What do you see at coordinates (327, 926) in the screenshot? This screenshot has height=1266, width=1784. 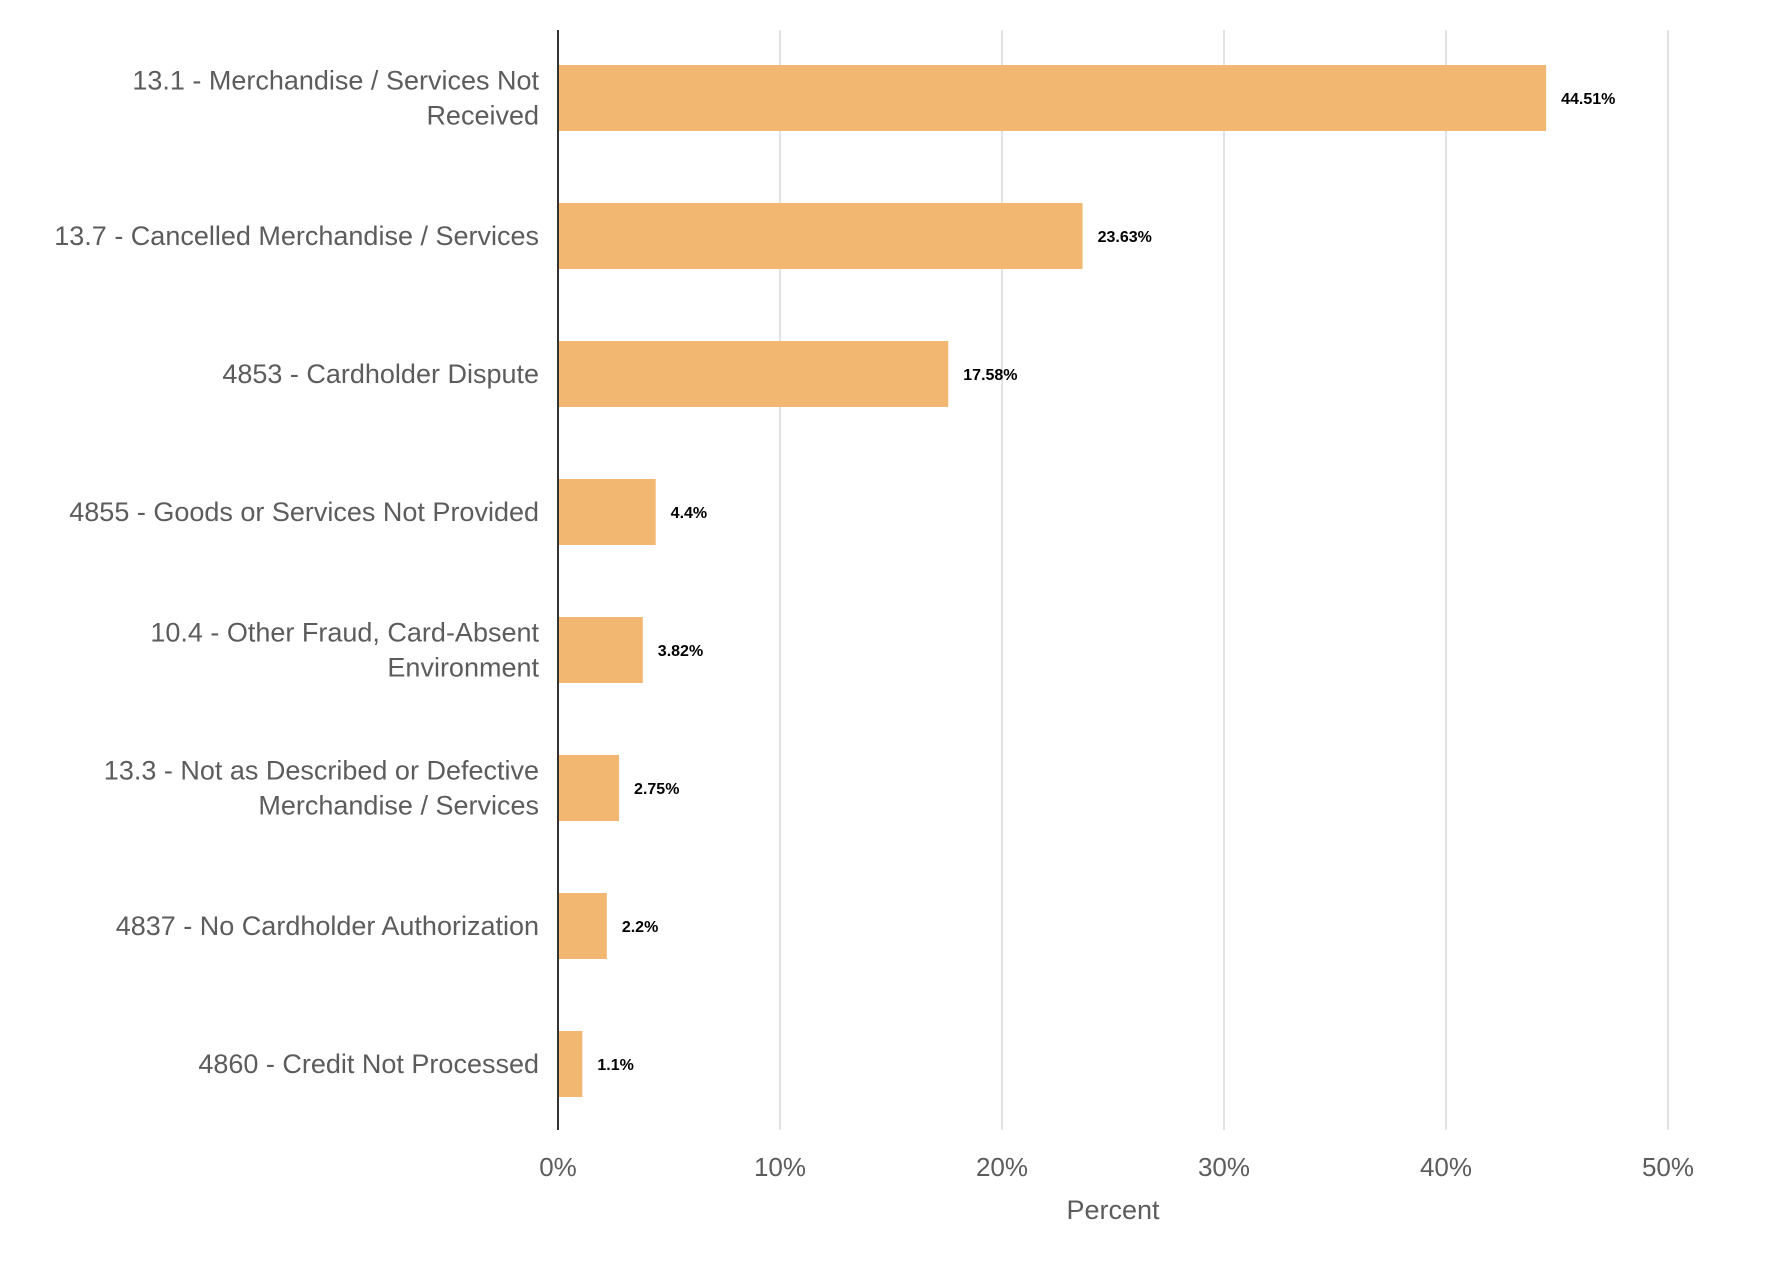 I see `category-label: 4837 - No Cardholder Authorization` at bounding box center [327, 926].